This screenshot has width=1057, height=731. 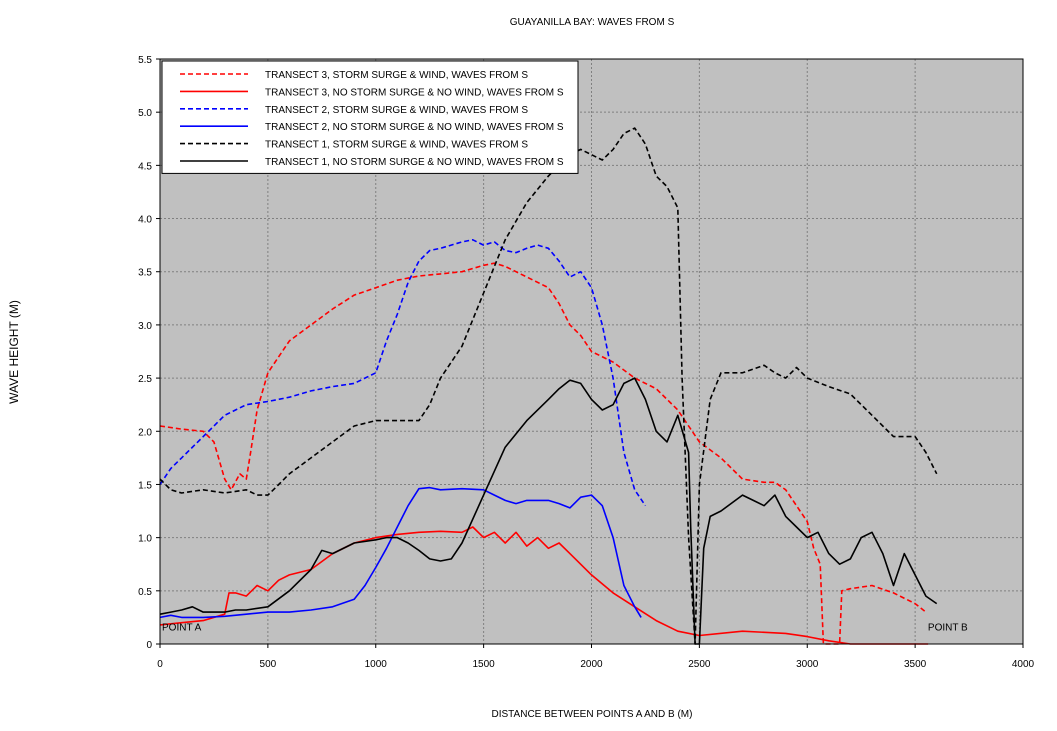 What do you see at coordinates (591, 664) in the screenshot?
I see `x-tick-label: 2000` at bounding box center [591, 664].